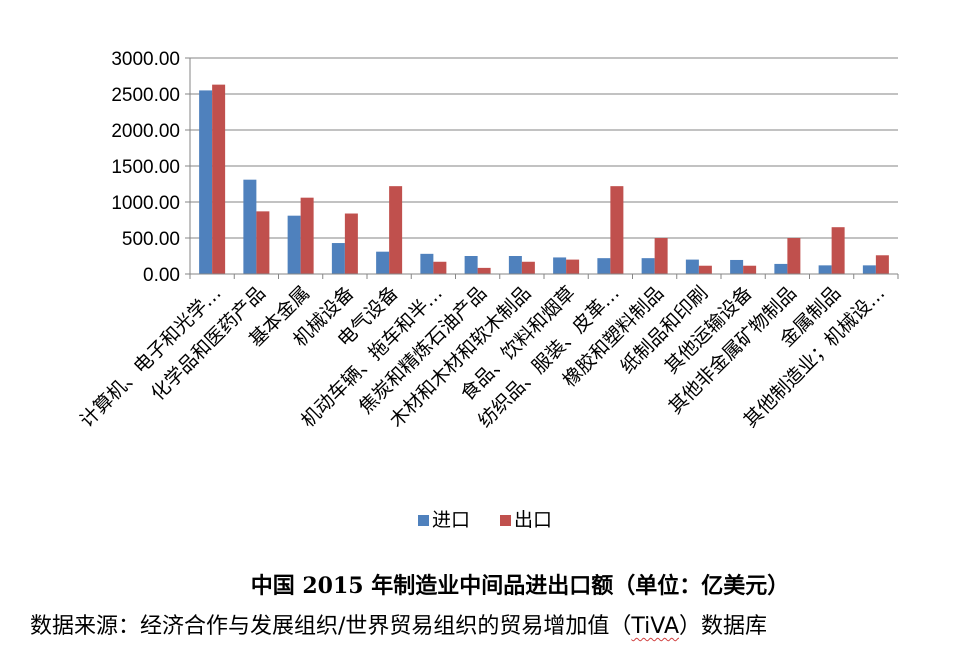  I want to click on legend-swatch-export, so click(505, 520).